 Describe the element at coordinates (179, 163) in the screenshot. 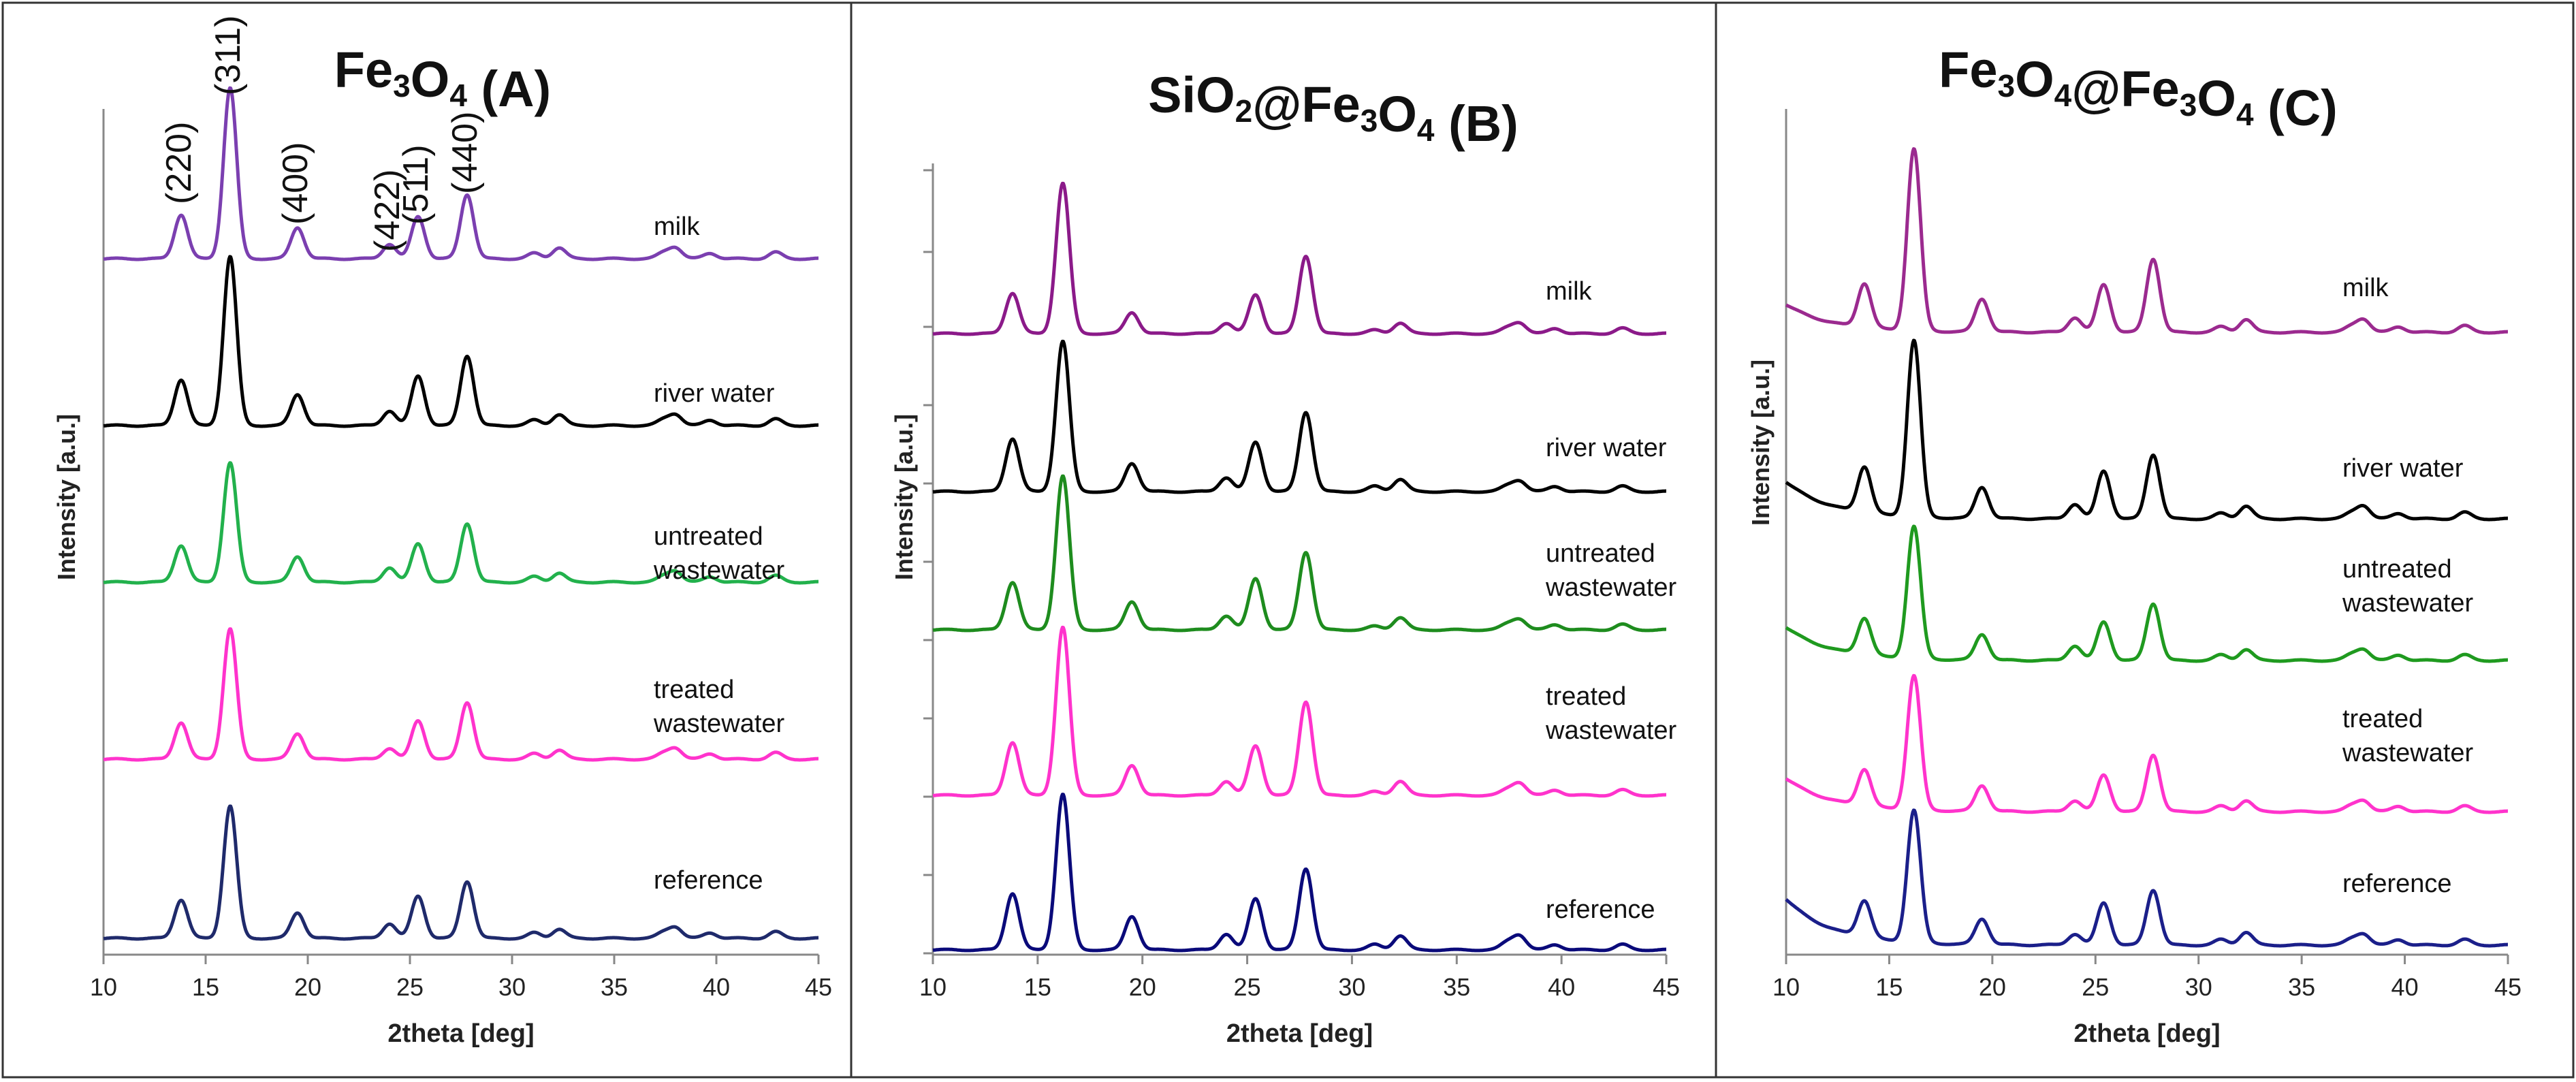

I see `hkl-annotation: (220)` at that location.